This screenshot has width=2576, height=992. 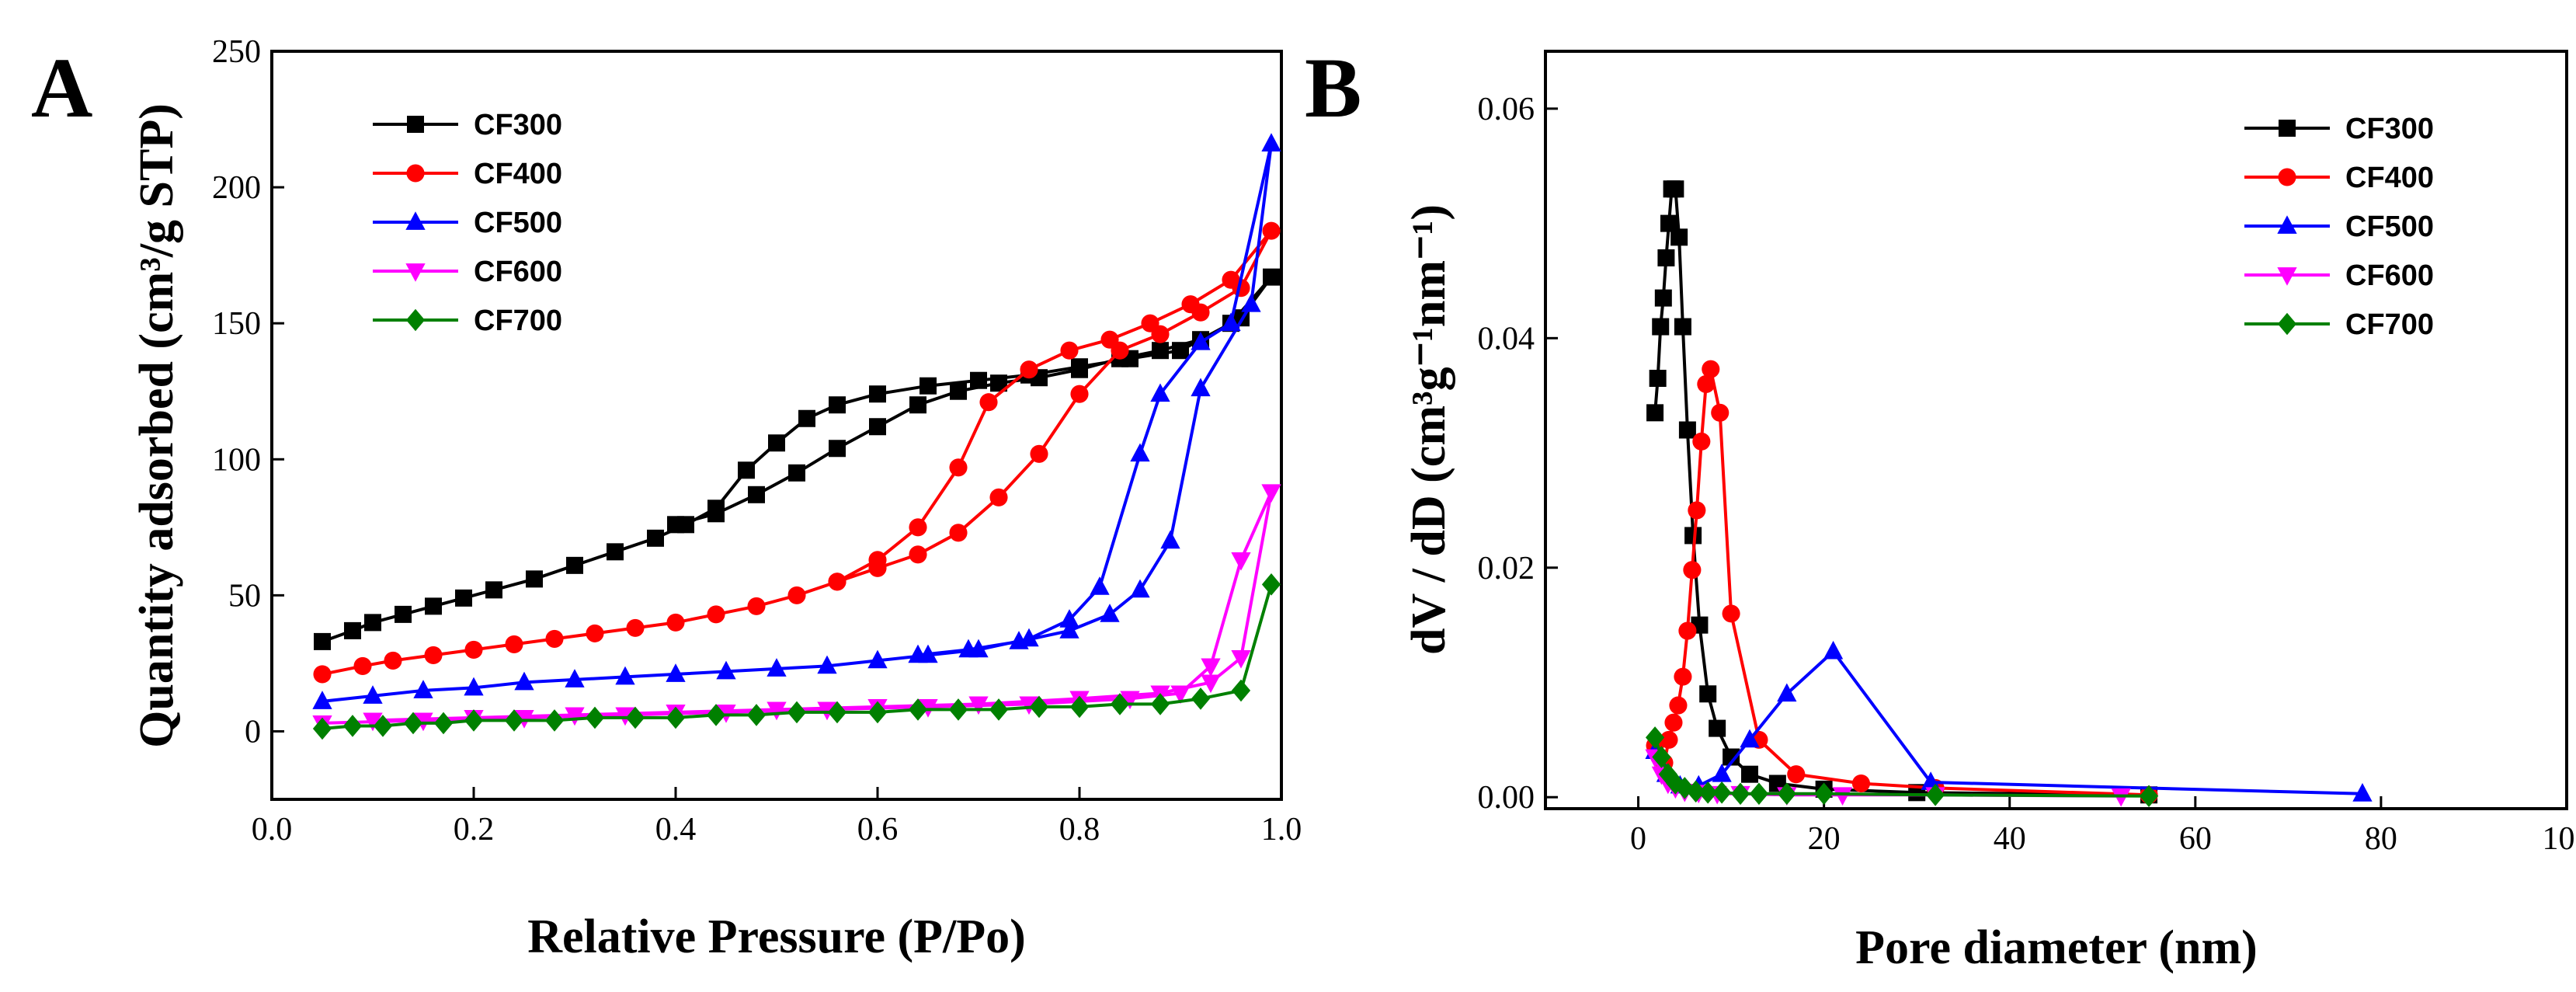 What do you see at coordinates (1506, 569) in the screenshot?
I see `y-tick-label: 0.02` at bounding box center [1506, 569].